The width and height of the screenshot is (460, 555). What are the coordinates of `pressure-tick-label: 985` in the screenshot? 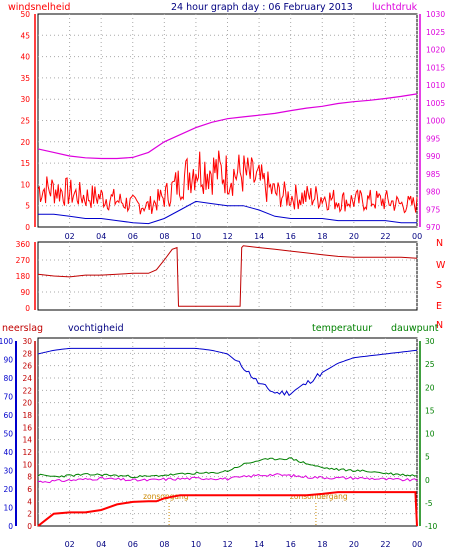 It's located at (433, 174).